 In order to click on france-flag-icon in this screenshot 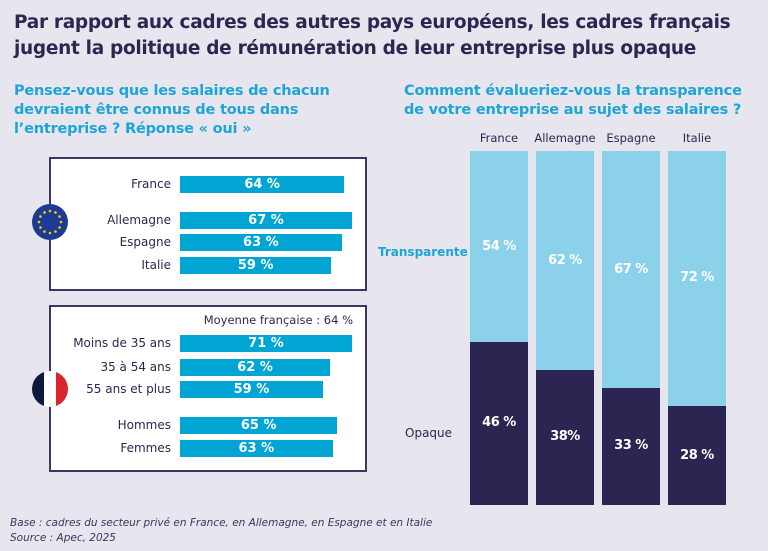, I will do `click(50, 389)`.